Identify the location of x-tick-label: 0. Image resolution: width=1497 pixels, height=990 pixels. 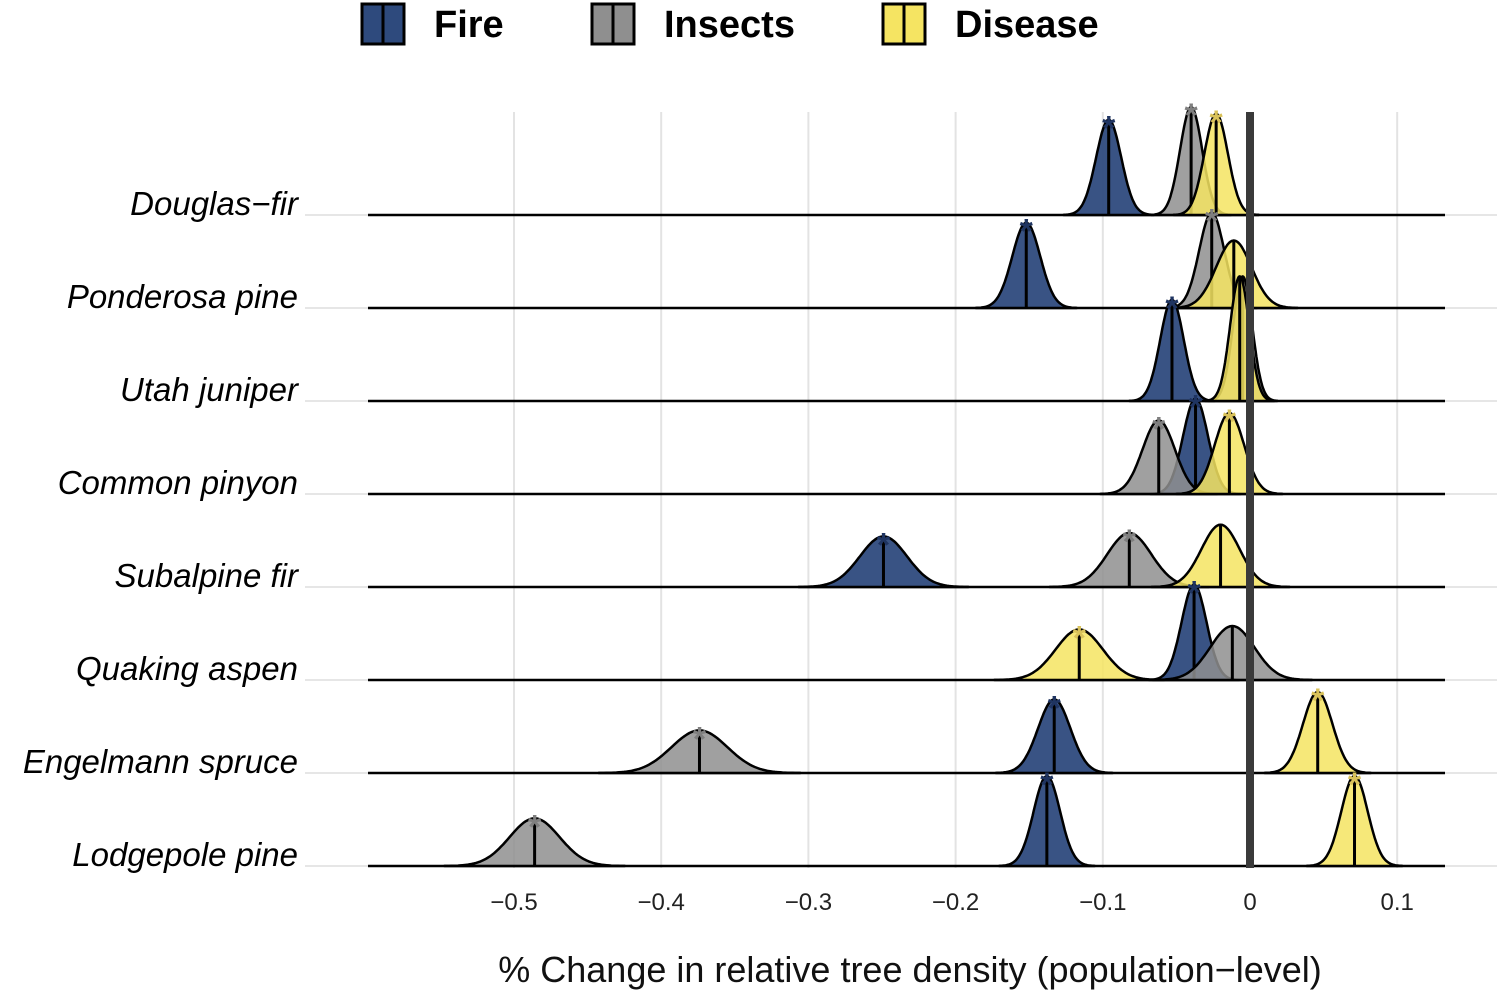
(1249, 902).